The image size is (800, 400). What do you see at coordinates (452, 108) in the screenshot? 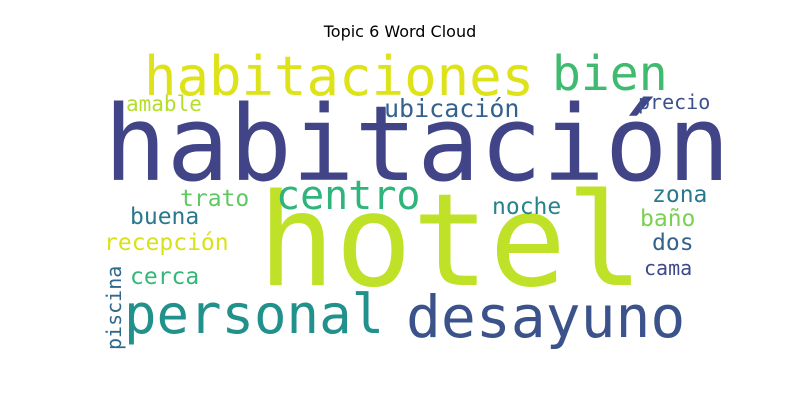
I see `word-ubicacion: ubicación` at bounding box center [452, 108].